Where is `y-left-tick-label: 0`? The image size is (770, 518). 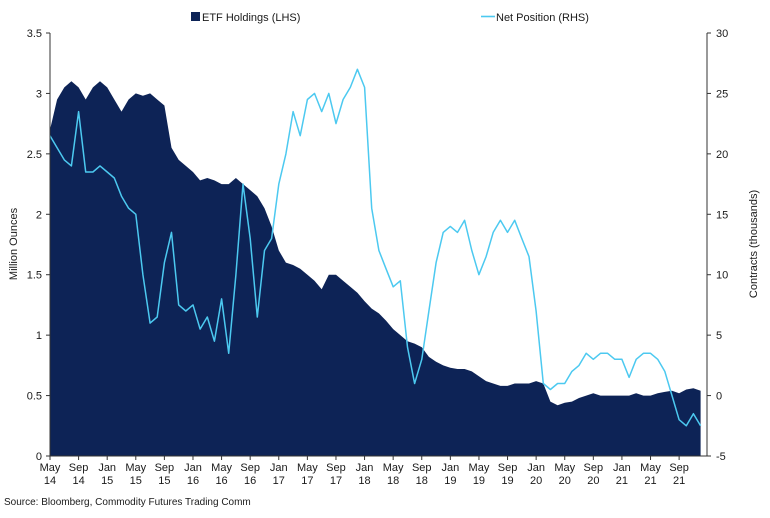
y-left-tick-label: 0 is located at coordinates (39, 457).